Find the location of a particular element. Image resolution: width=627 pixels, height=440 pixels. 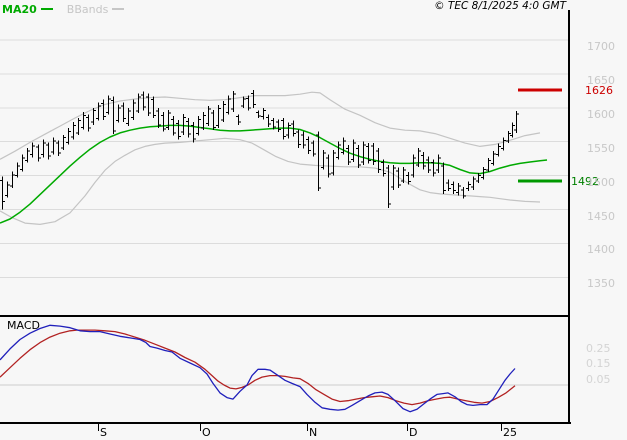

ma20-legend-label: MA20 is located at coordinates (19, 9).